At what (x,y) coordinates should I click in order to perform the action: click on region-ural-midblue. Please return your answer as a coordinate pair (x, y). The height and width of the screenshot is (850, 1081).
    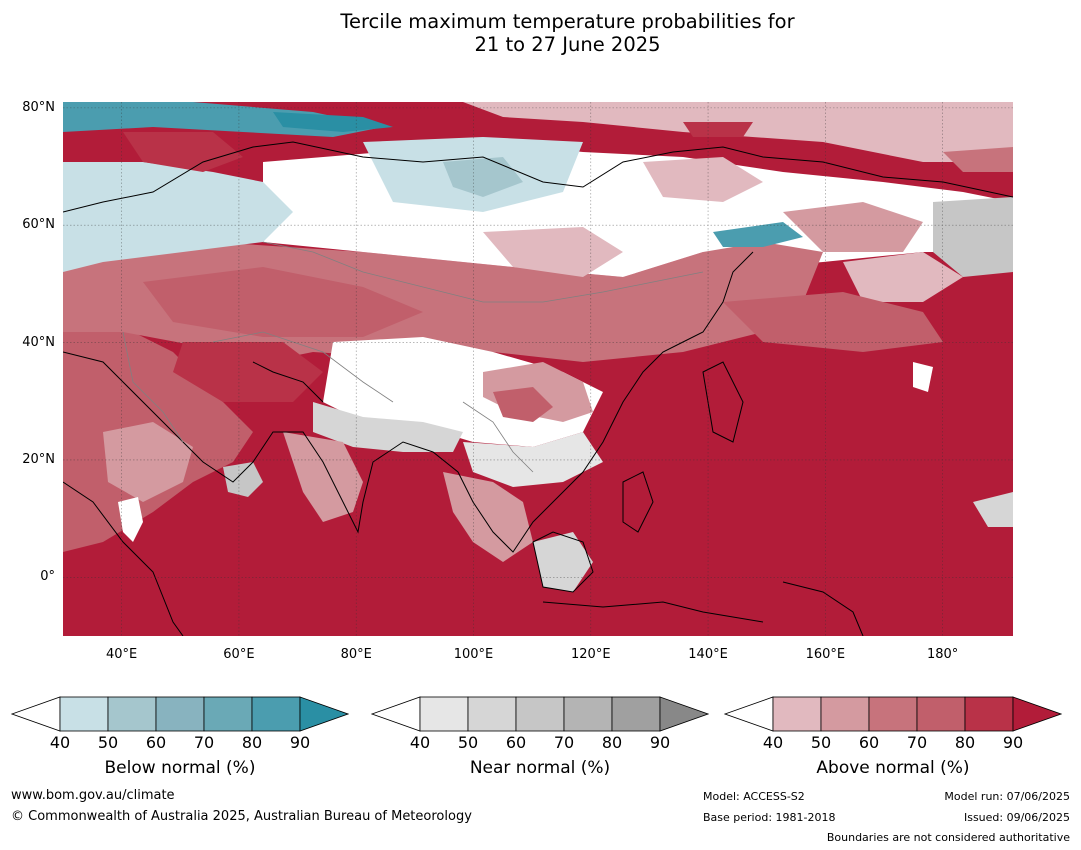
    Looking at the image, I should click on (483, 177).